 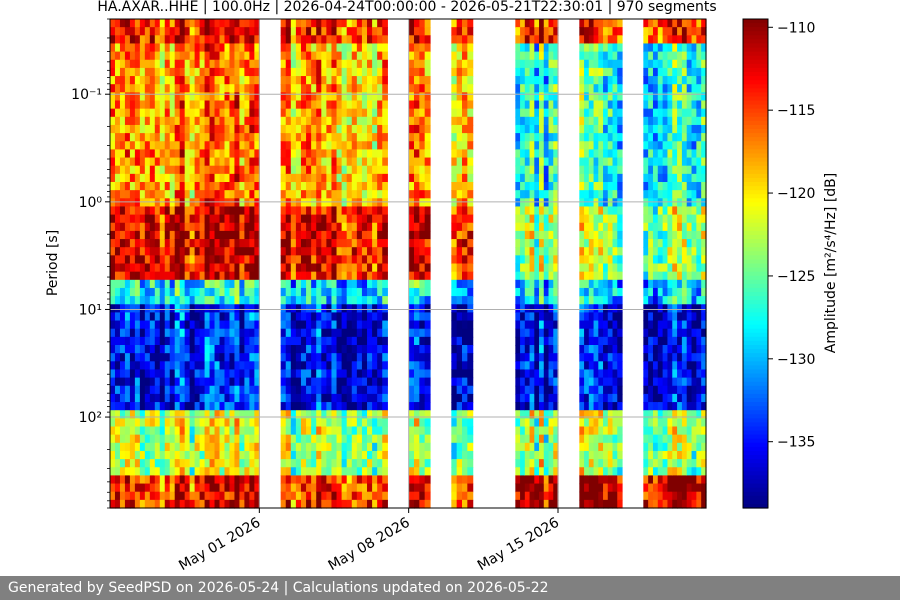 What do you see at coordinates (796, 28) in the screenshot?
I see `colorbar-tick-label: −110` at bounding box center [796, 28].